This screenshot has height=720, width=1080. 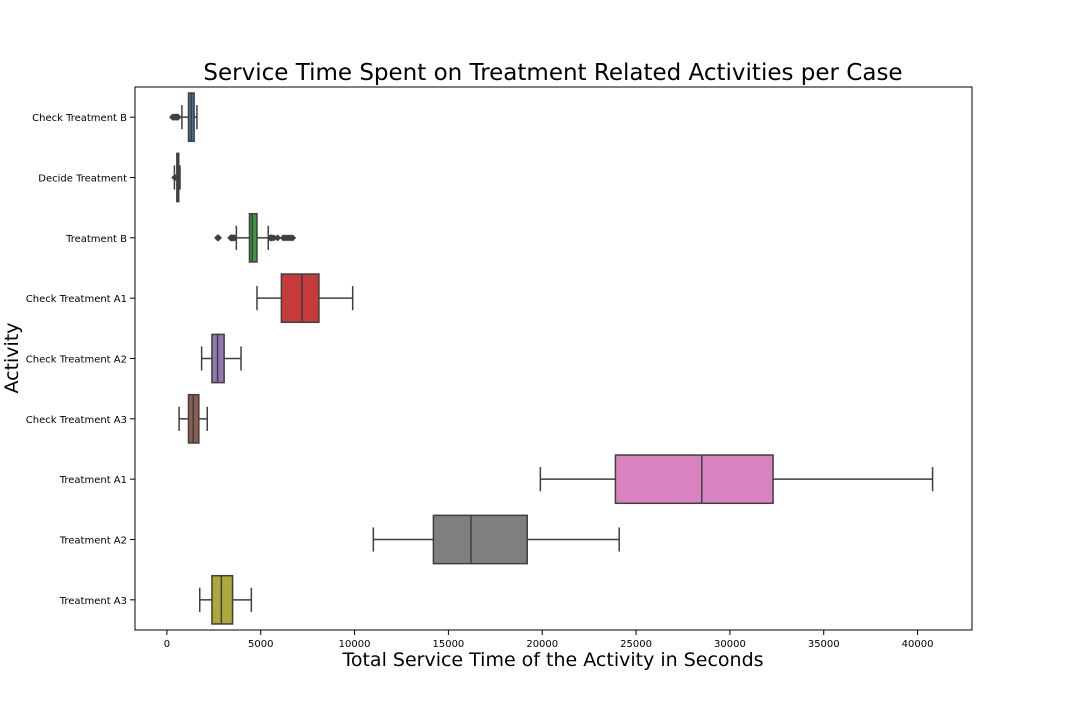 What do you see at coordinates (824, 644) in the screenshot?
I see `x-tick-label: 35000` at bounding box center [824, 644].